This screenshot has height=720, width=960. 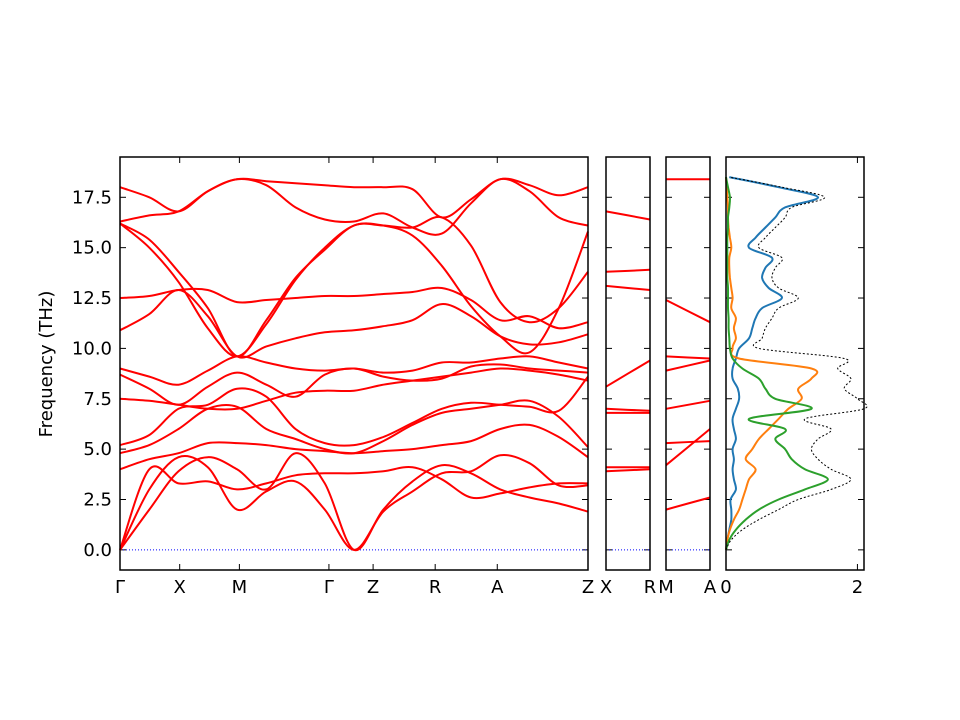 What do you see at coordinates (92, 348) in the screenshot?
I see `y-tick-label: 10.0` at bounding box center [92, 348].